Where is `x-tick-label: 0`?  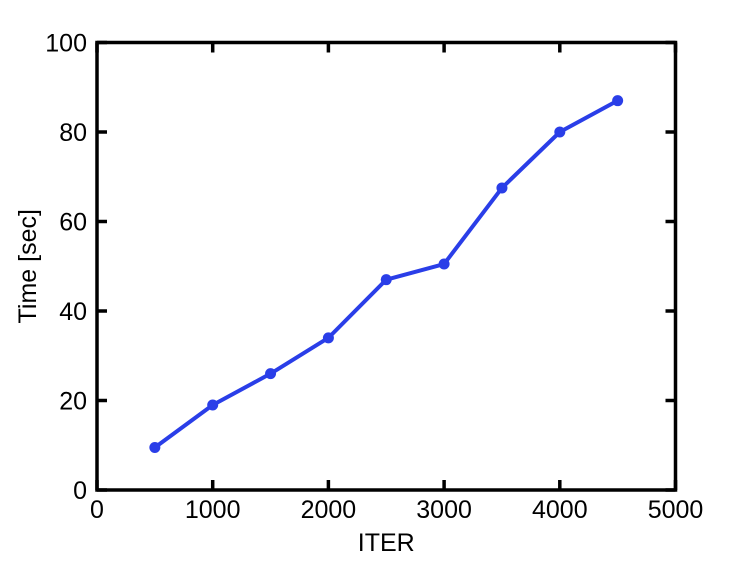
x-tick-label: 0 is located at coordinates (97, 510).